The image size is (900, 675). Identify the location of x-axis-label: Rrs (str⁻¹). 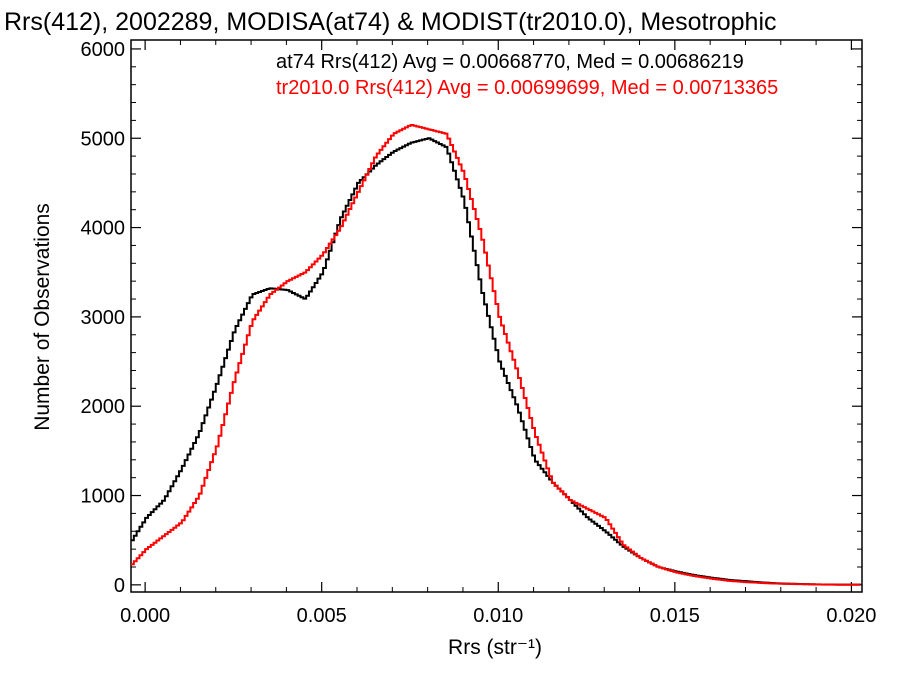
(495, 647).